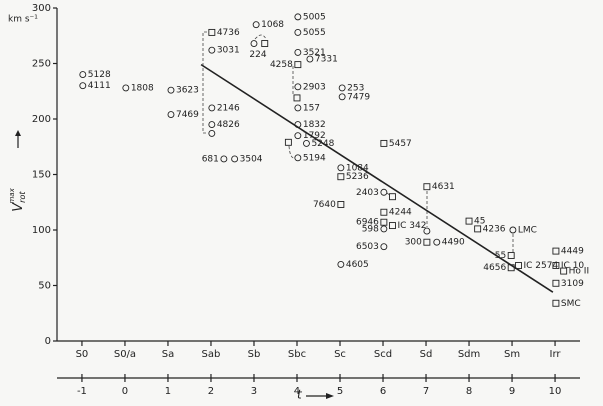  What do you see at coordinates (400, 213) in the screenshot?
I see `point-label: 4244` at bounding box center [400, 213].